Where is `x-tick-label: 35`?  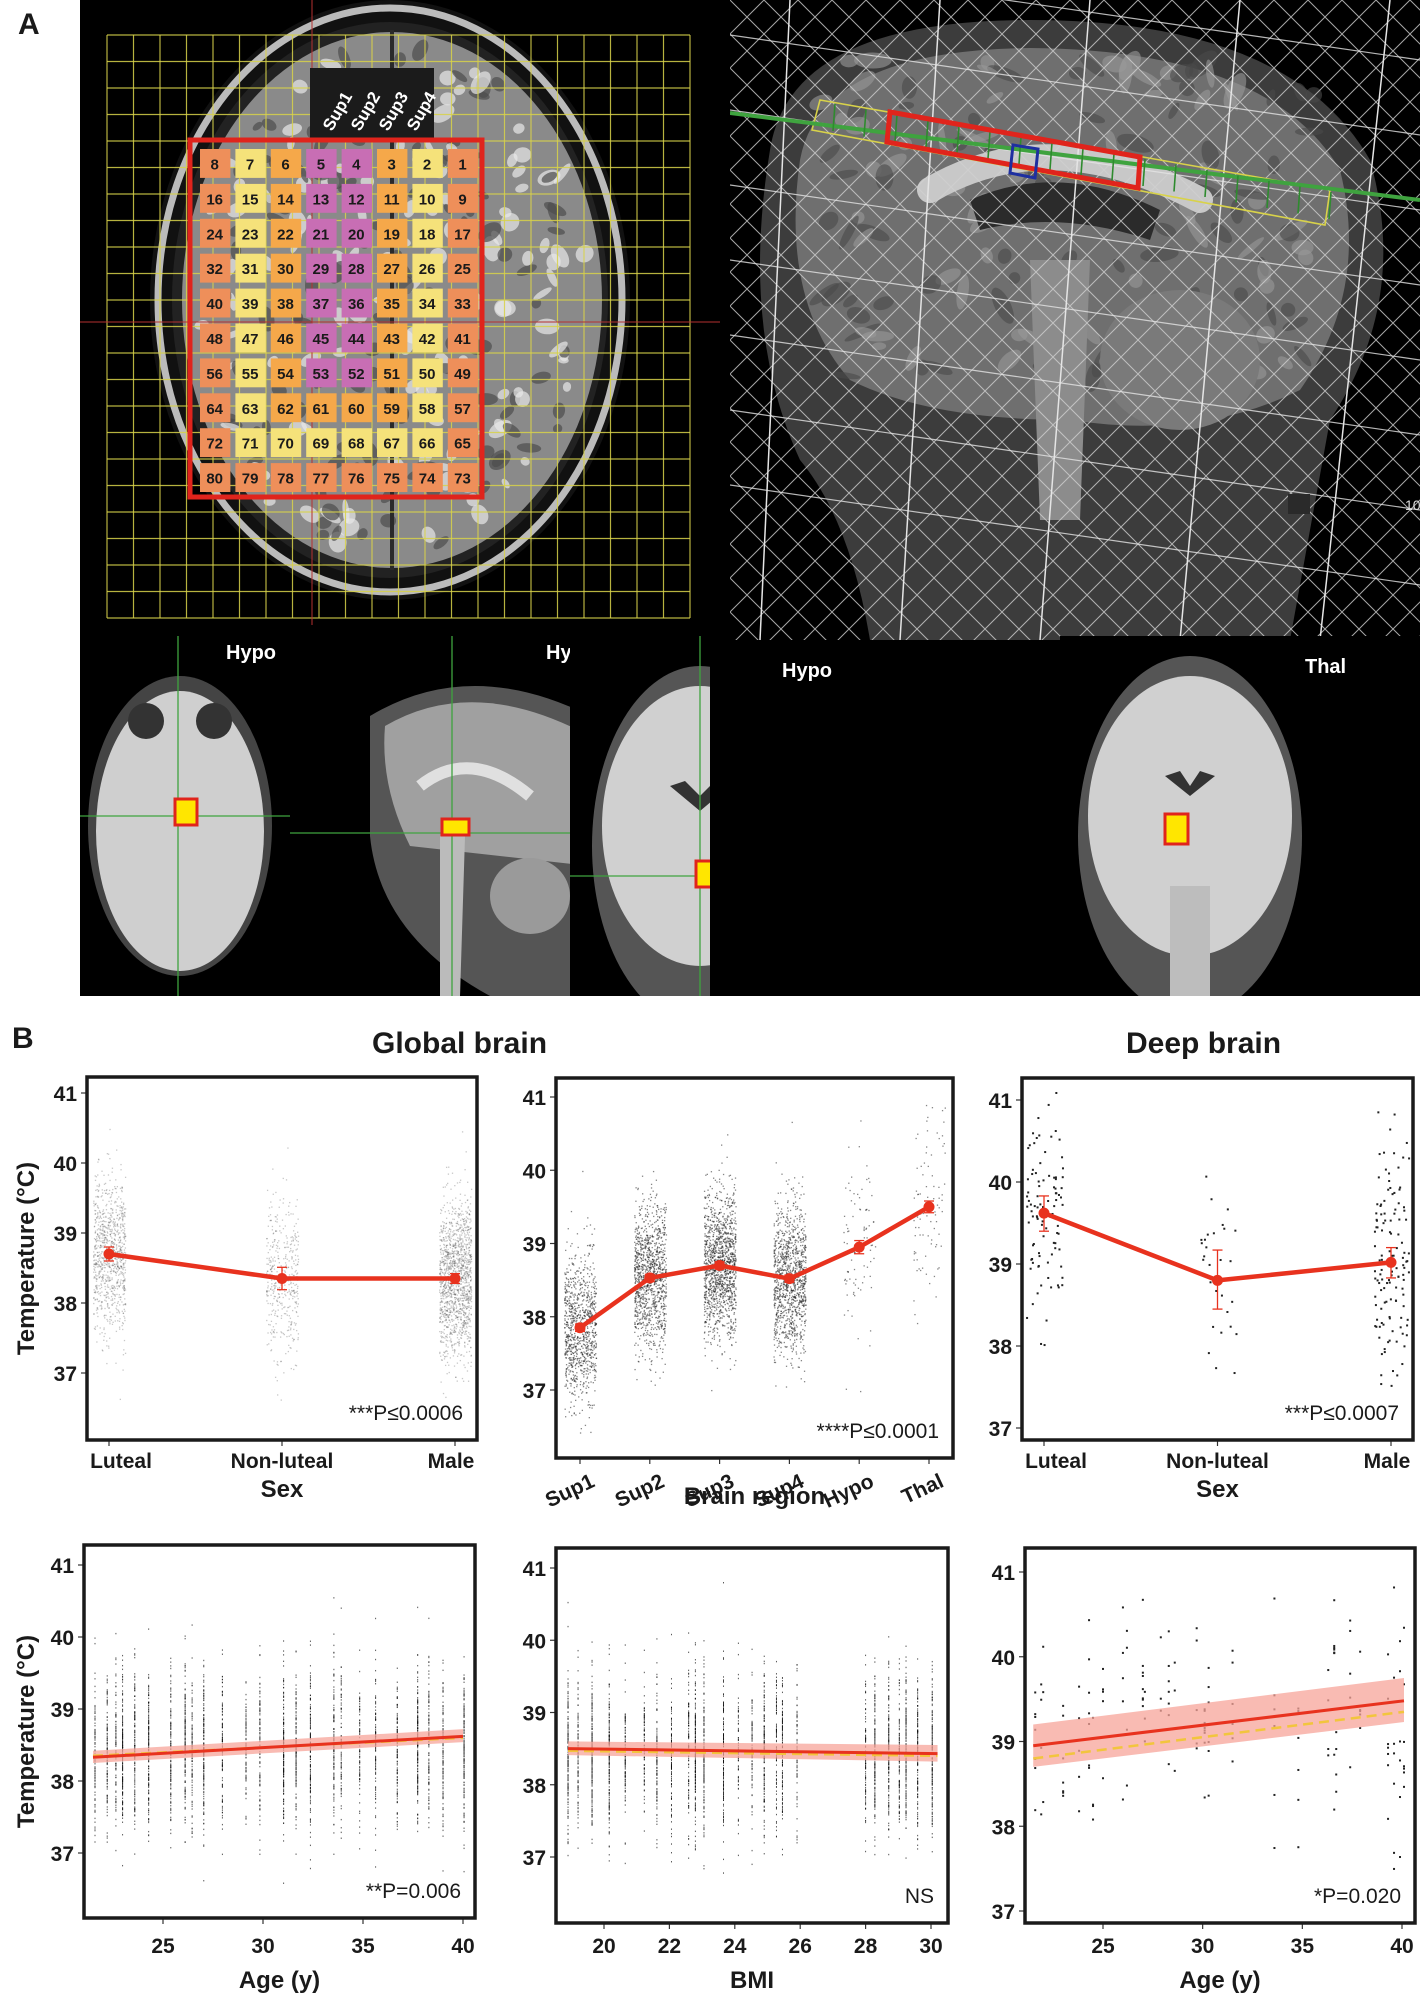 x-tick-label: 35 is located at coordinates (1303, 1946).